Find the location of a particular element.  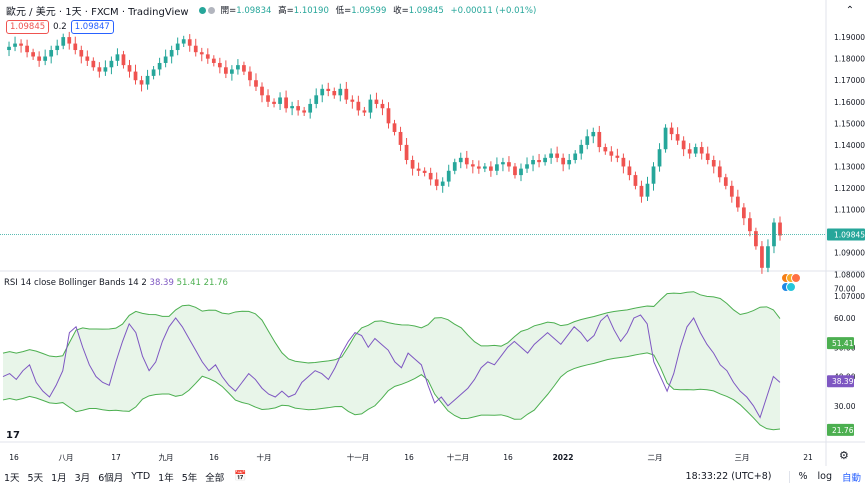

range-3m: 3月 is located at coordinates (82, 478).